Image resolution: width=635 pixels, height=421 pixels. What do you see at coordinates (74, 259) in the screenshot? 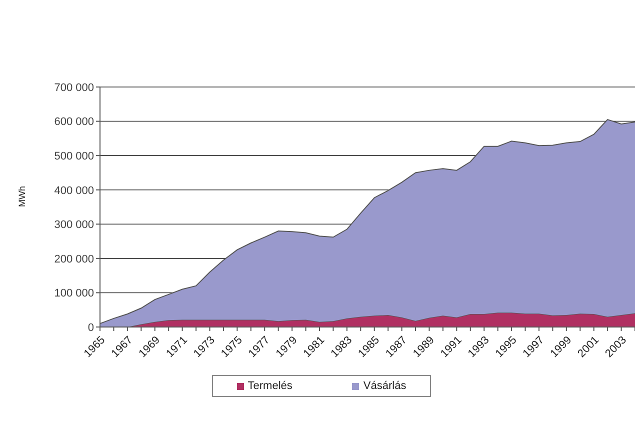
I see `y-tick-label: 200 000` at bounding box center [74, 259].